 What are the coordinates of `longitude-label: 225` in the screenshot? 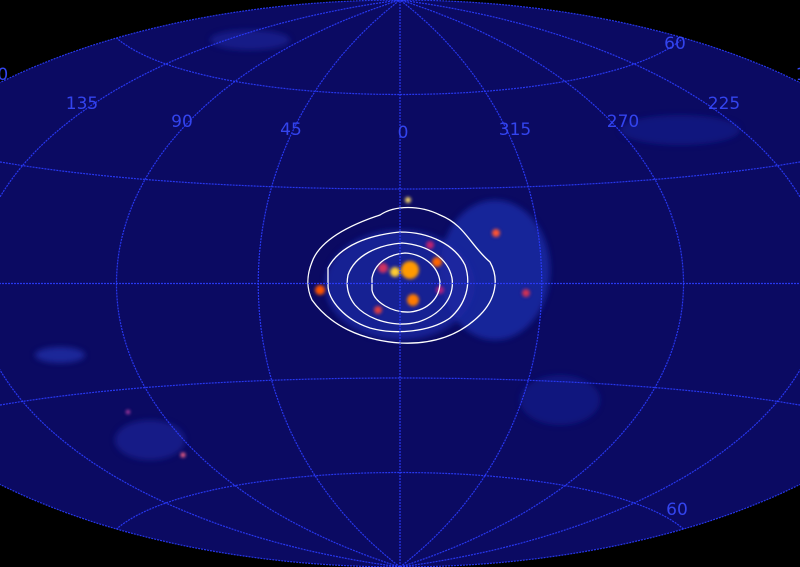 It's located at (724, 104).